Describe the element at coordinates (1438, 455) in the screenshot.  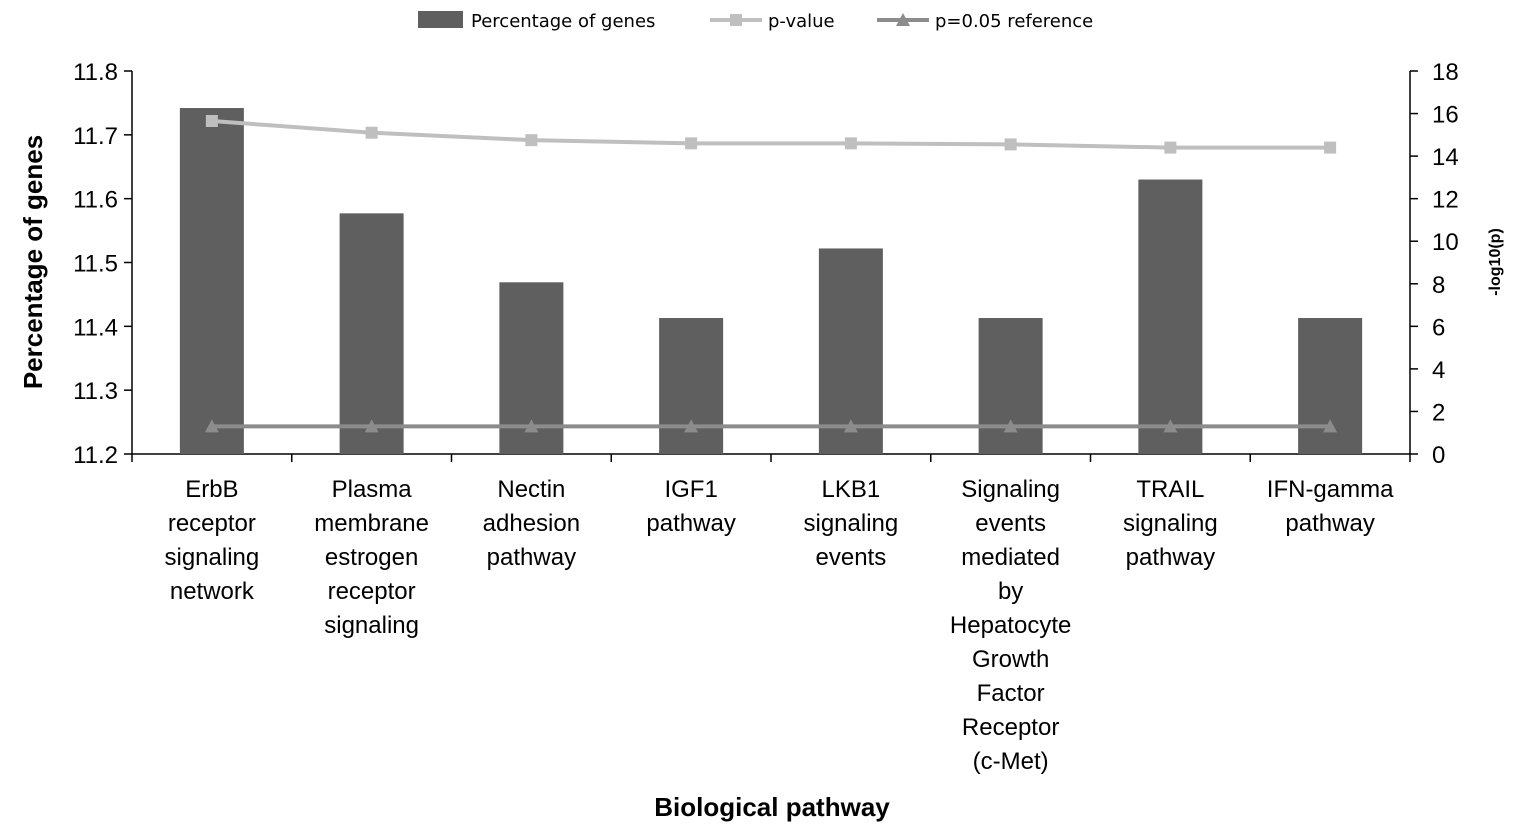
I see `right-tick-label: 0` at that location.